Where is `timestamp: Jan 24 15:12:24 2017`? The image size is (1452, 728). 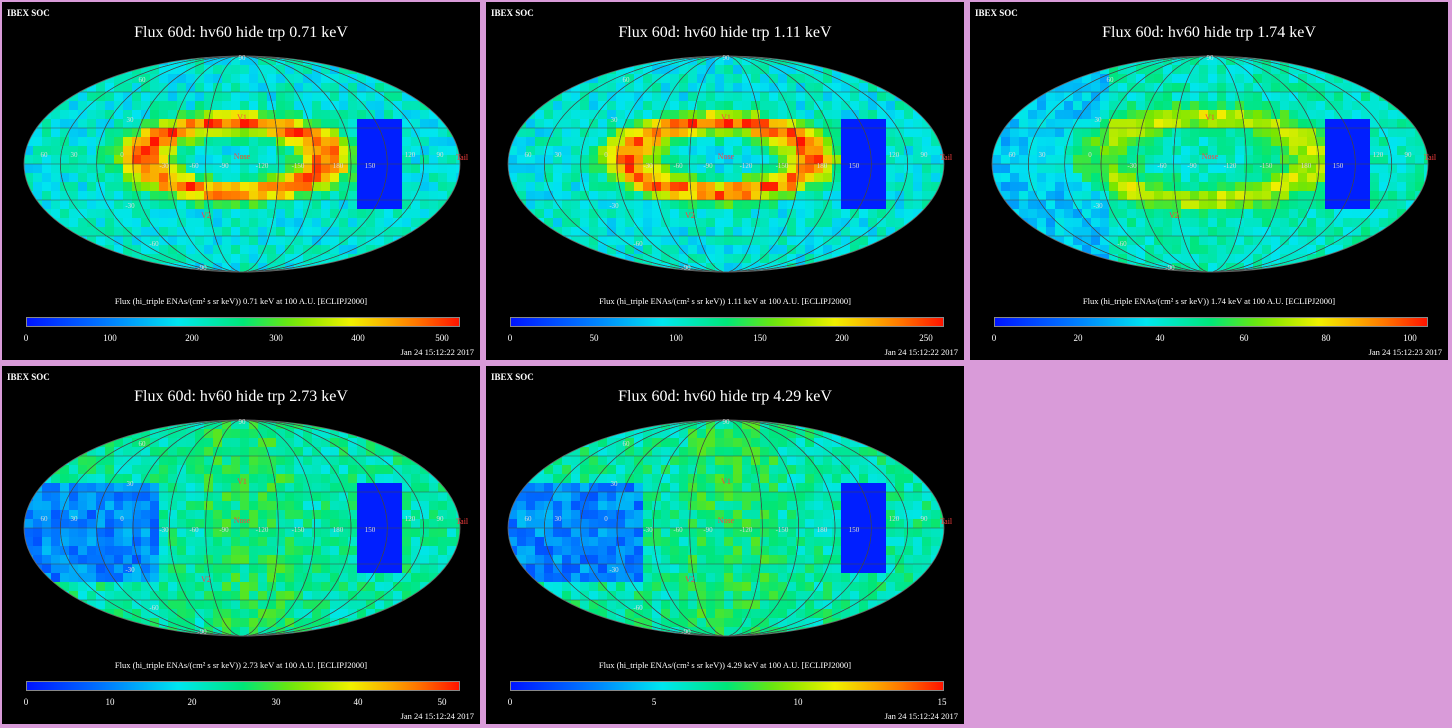 timestamp: Jan 24 15:12:24 2017 is located at coordinates (921, 716).